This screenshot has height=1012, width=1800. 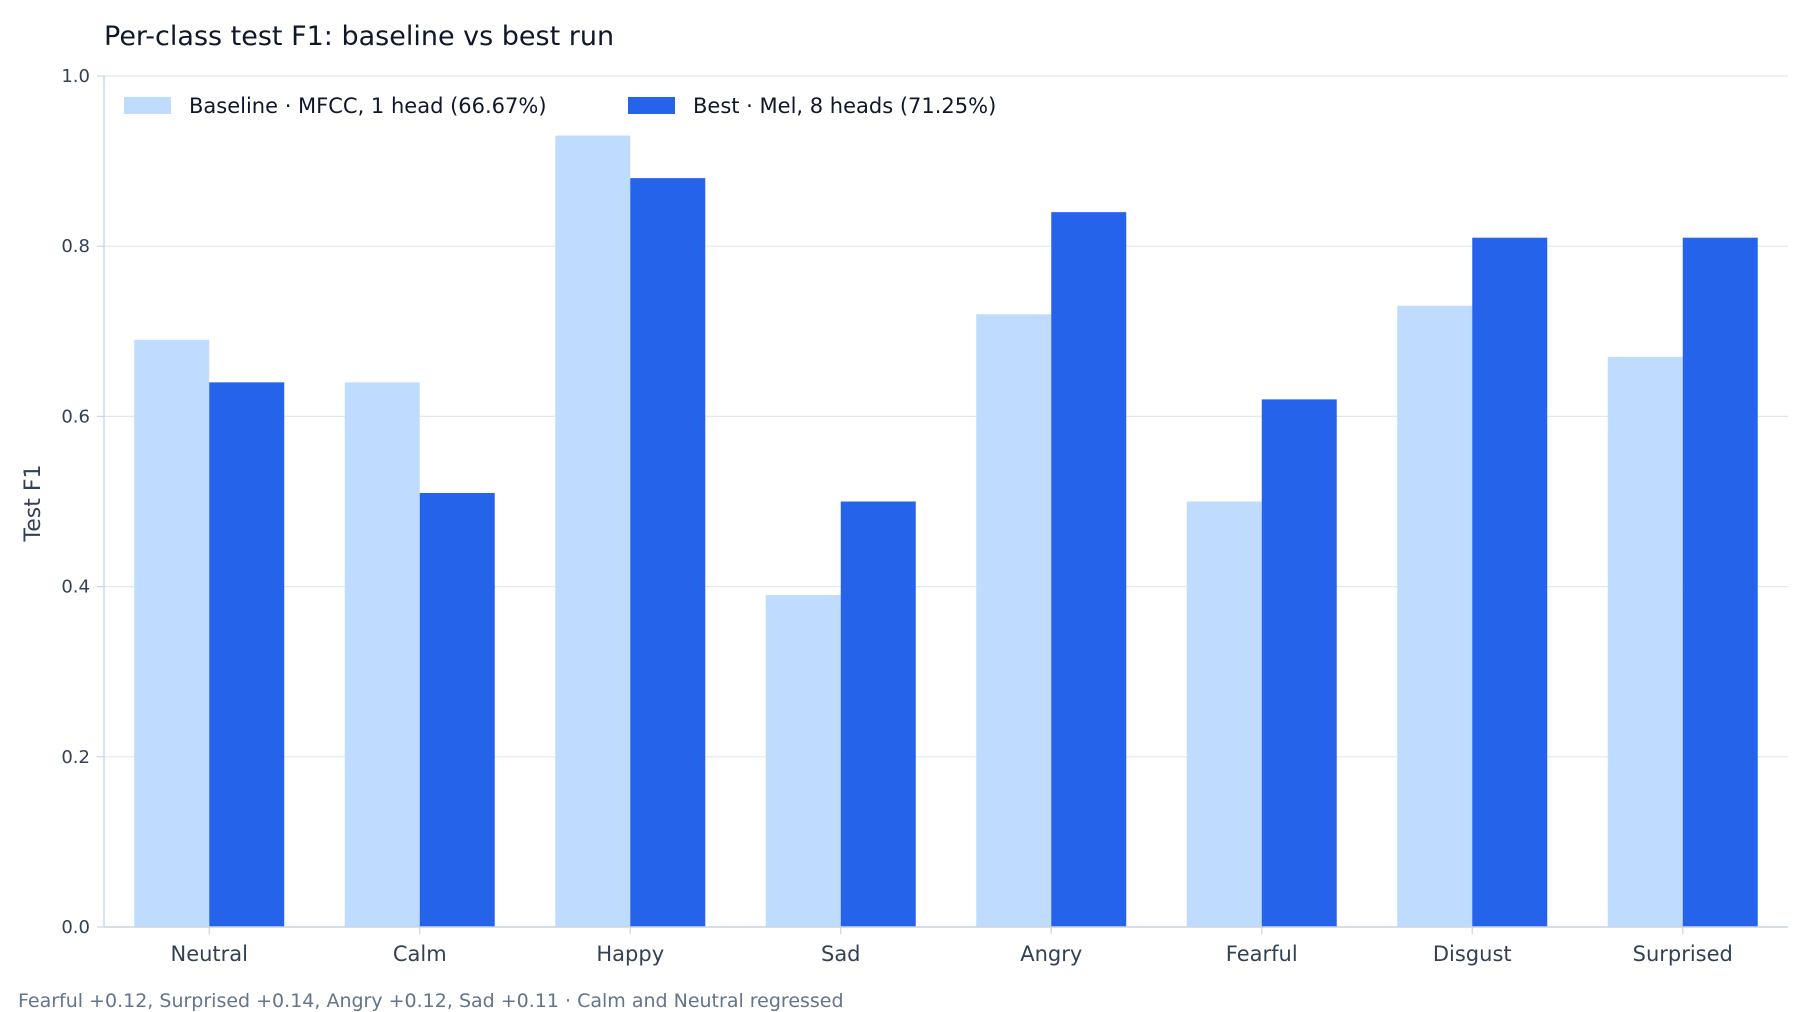 What do you see at coordinates (382, 654) in the screenshot?
I see `bar-baseline-calm` at bounding box center [382, 654].